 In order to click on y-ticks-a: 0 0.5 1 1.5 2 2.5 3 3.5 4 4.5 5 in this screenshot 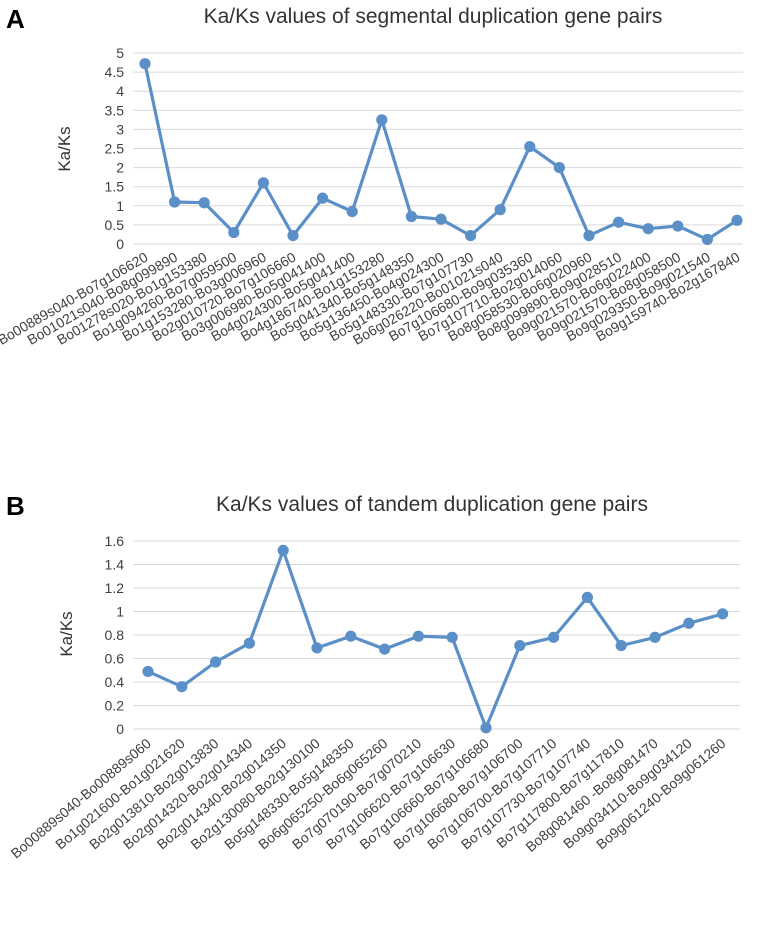, I will do `click(115, 148)`.